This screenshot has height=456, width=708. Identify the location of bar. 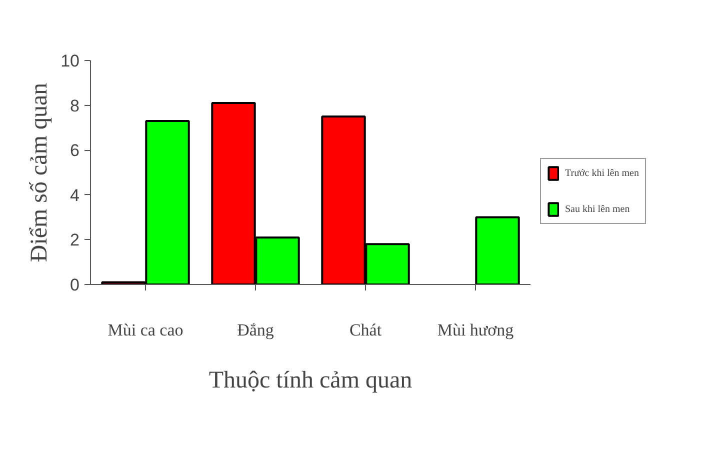
(497, 250).